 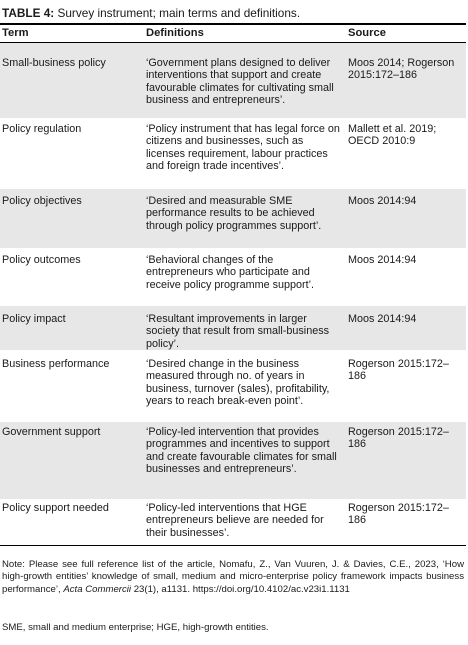 What do you see at coordinates (175, 33) in the screenshot?
I see `header-definitions: Definitions` at bounding box center [175, 33].